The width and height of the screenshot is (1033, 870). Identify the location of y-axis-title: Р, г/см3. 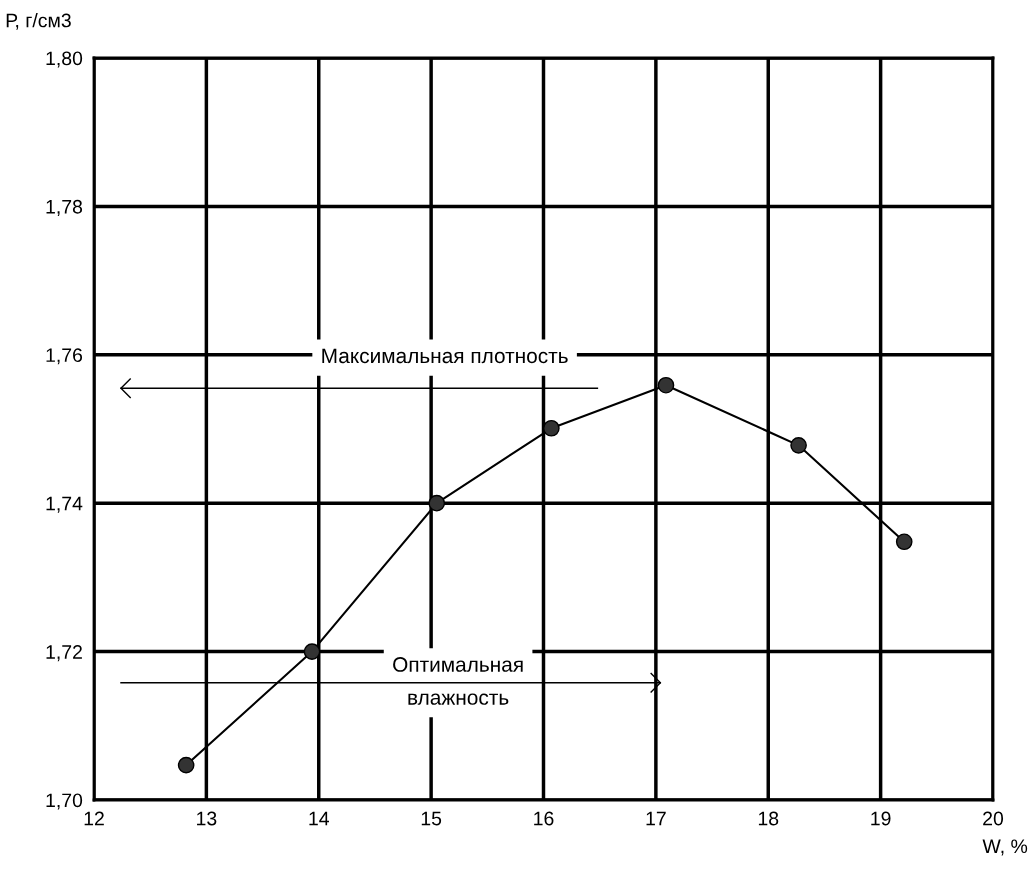
(38, 21).